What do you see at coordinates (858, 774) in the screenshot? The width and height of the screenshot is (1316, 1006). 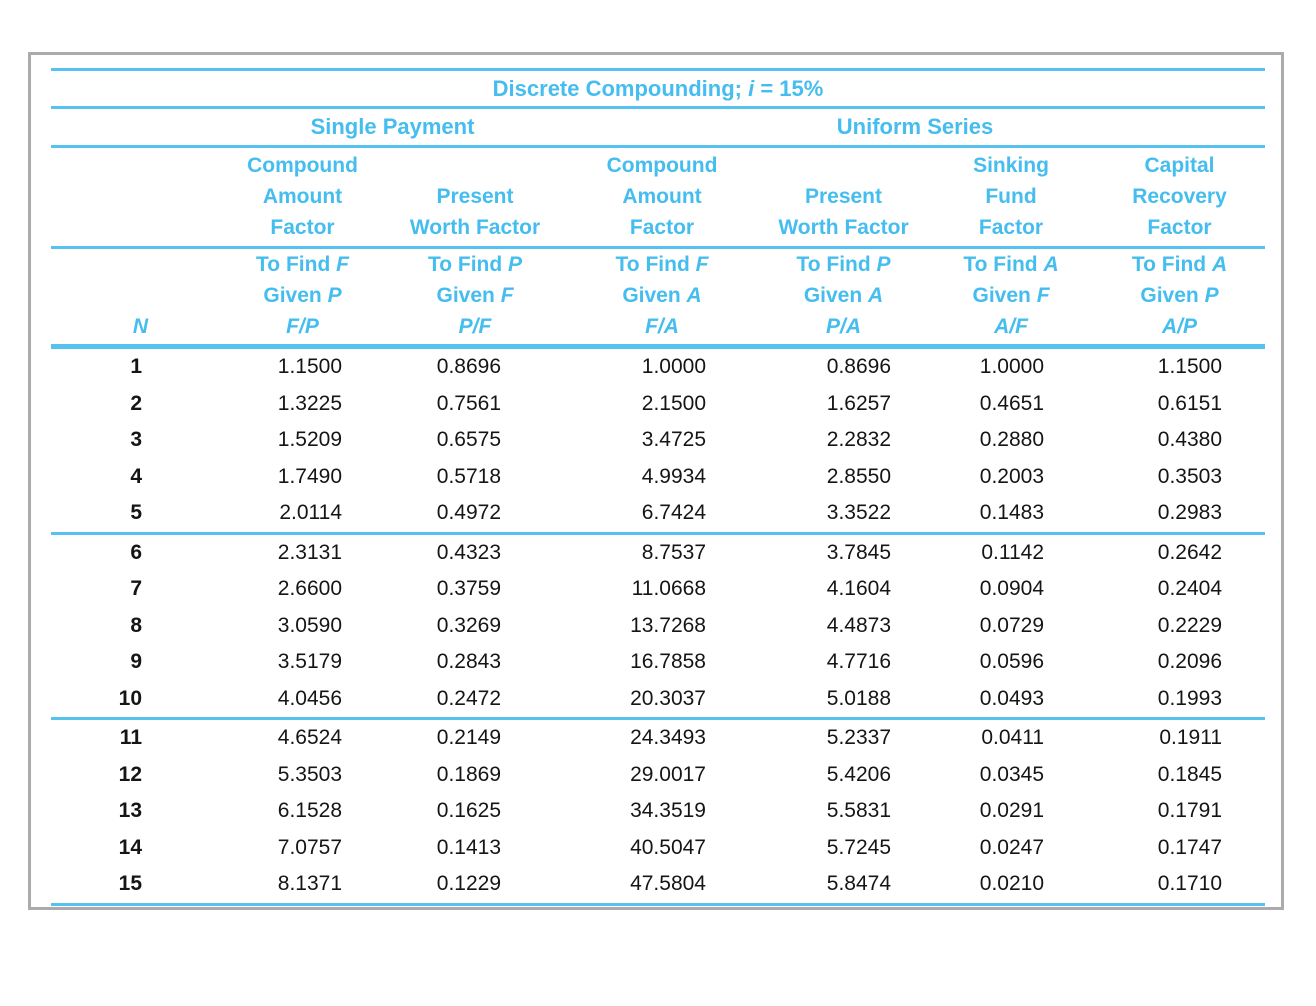 I see `cell-p-a: 5.4206` at bounding box center [858, 774].